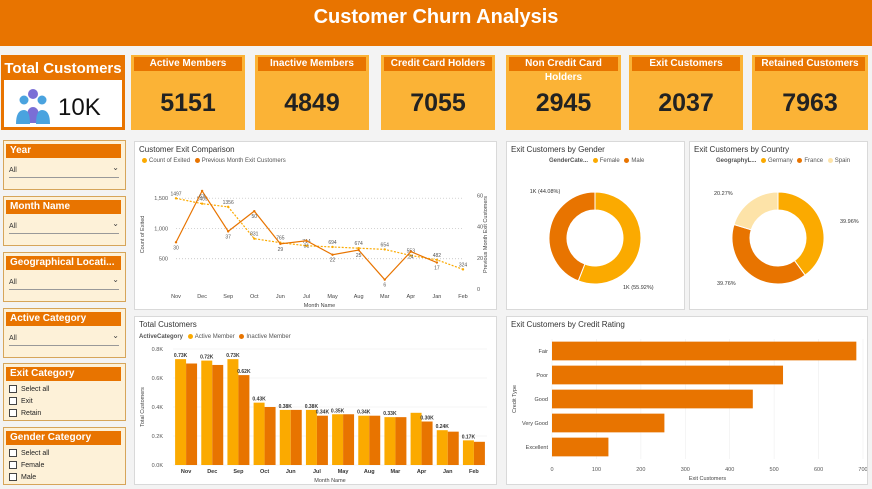  I want to click on y-tick-label: 1,000, so click(161, 229).